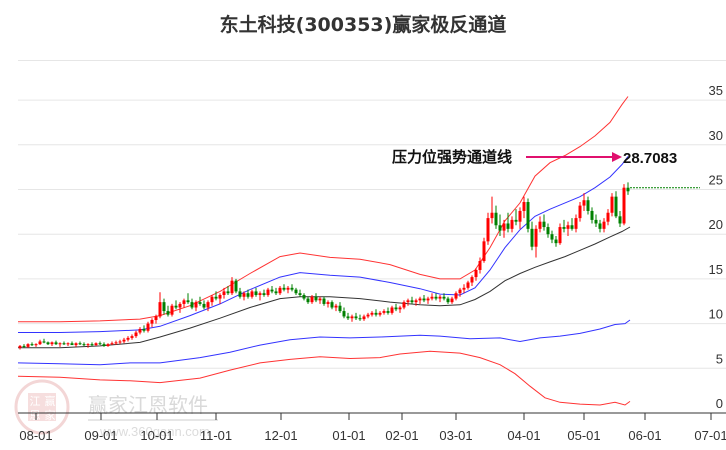  I want to click on chart-title: 东土科技(300353)赢家极反通道, so click(363, 25).